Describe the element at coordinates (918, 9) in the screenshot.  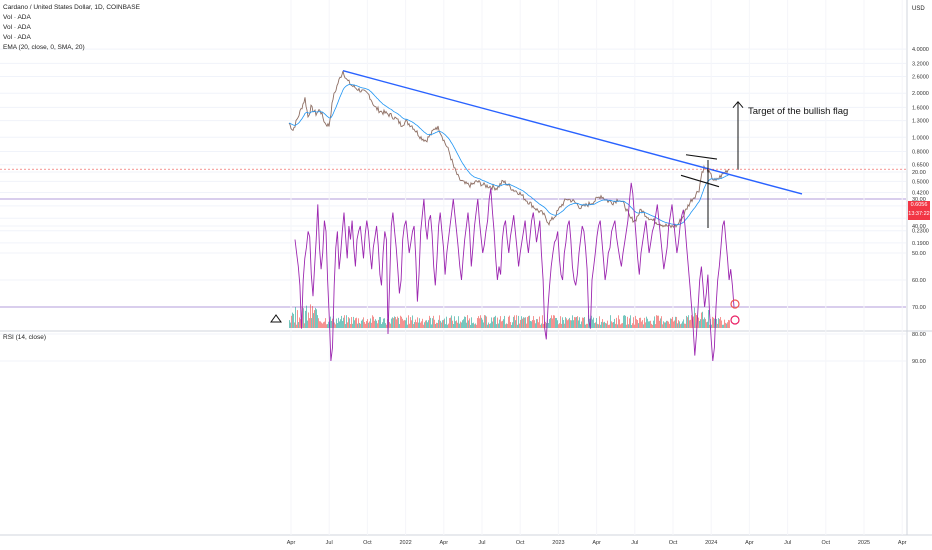
I see `currency-label: USD` at that location.